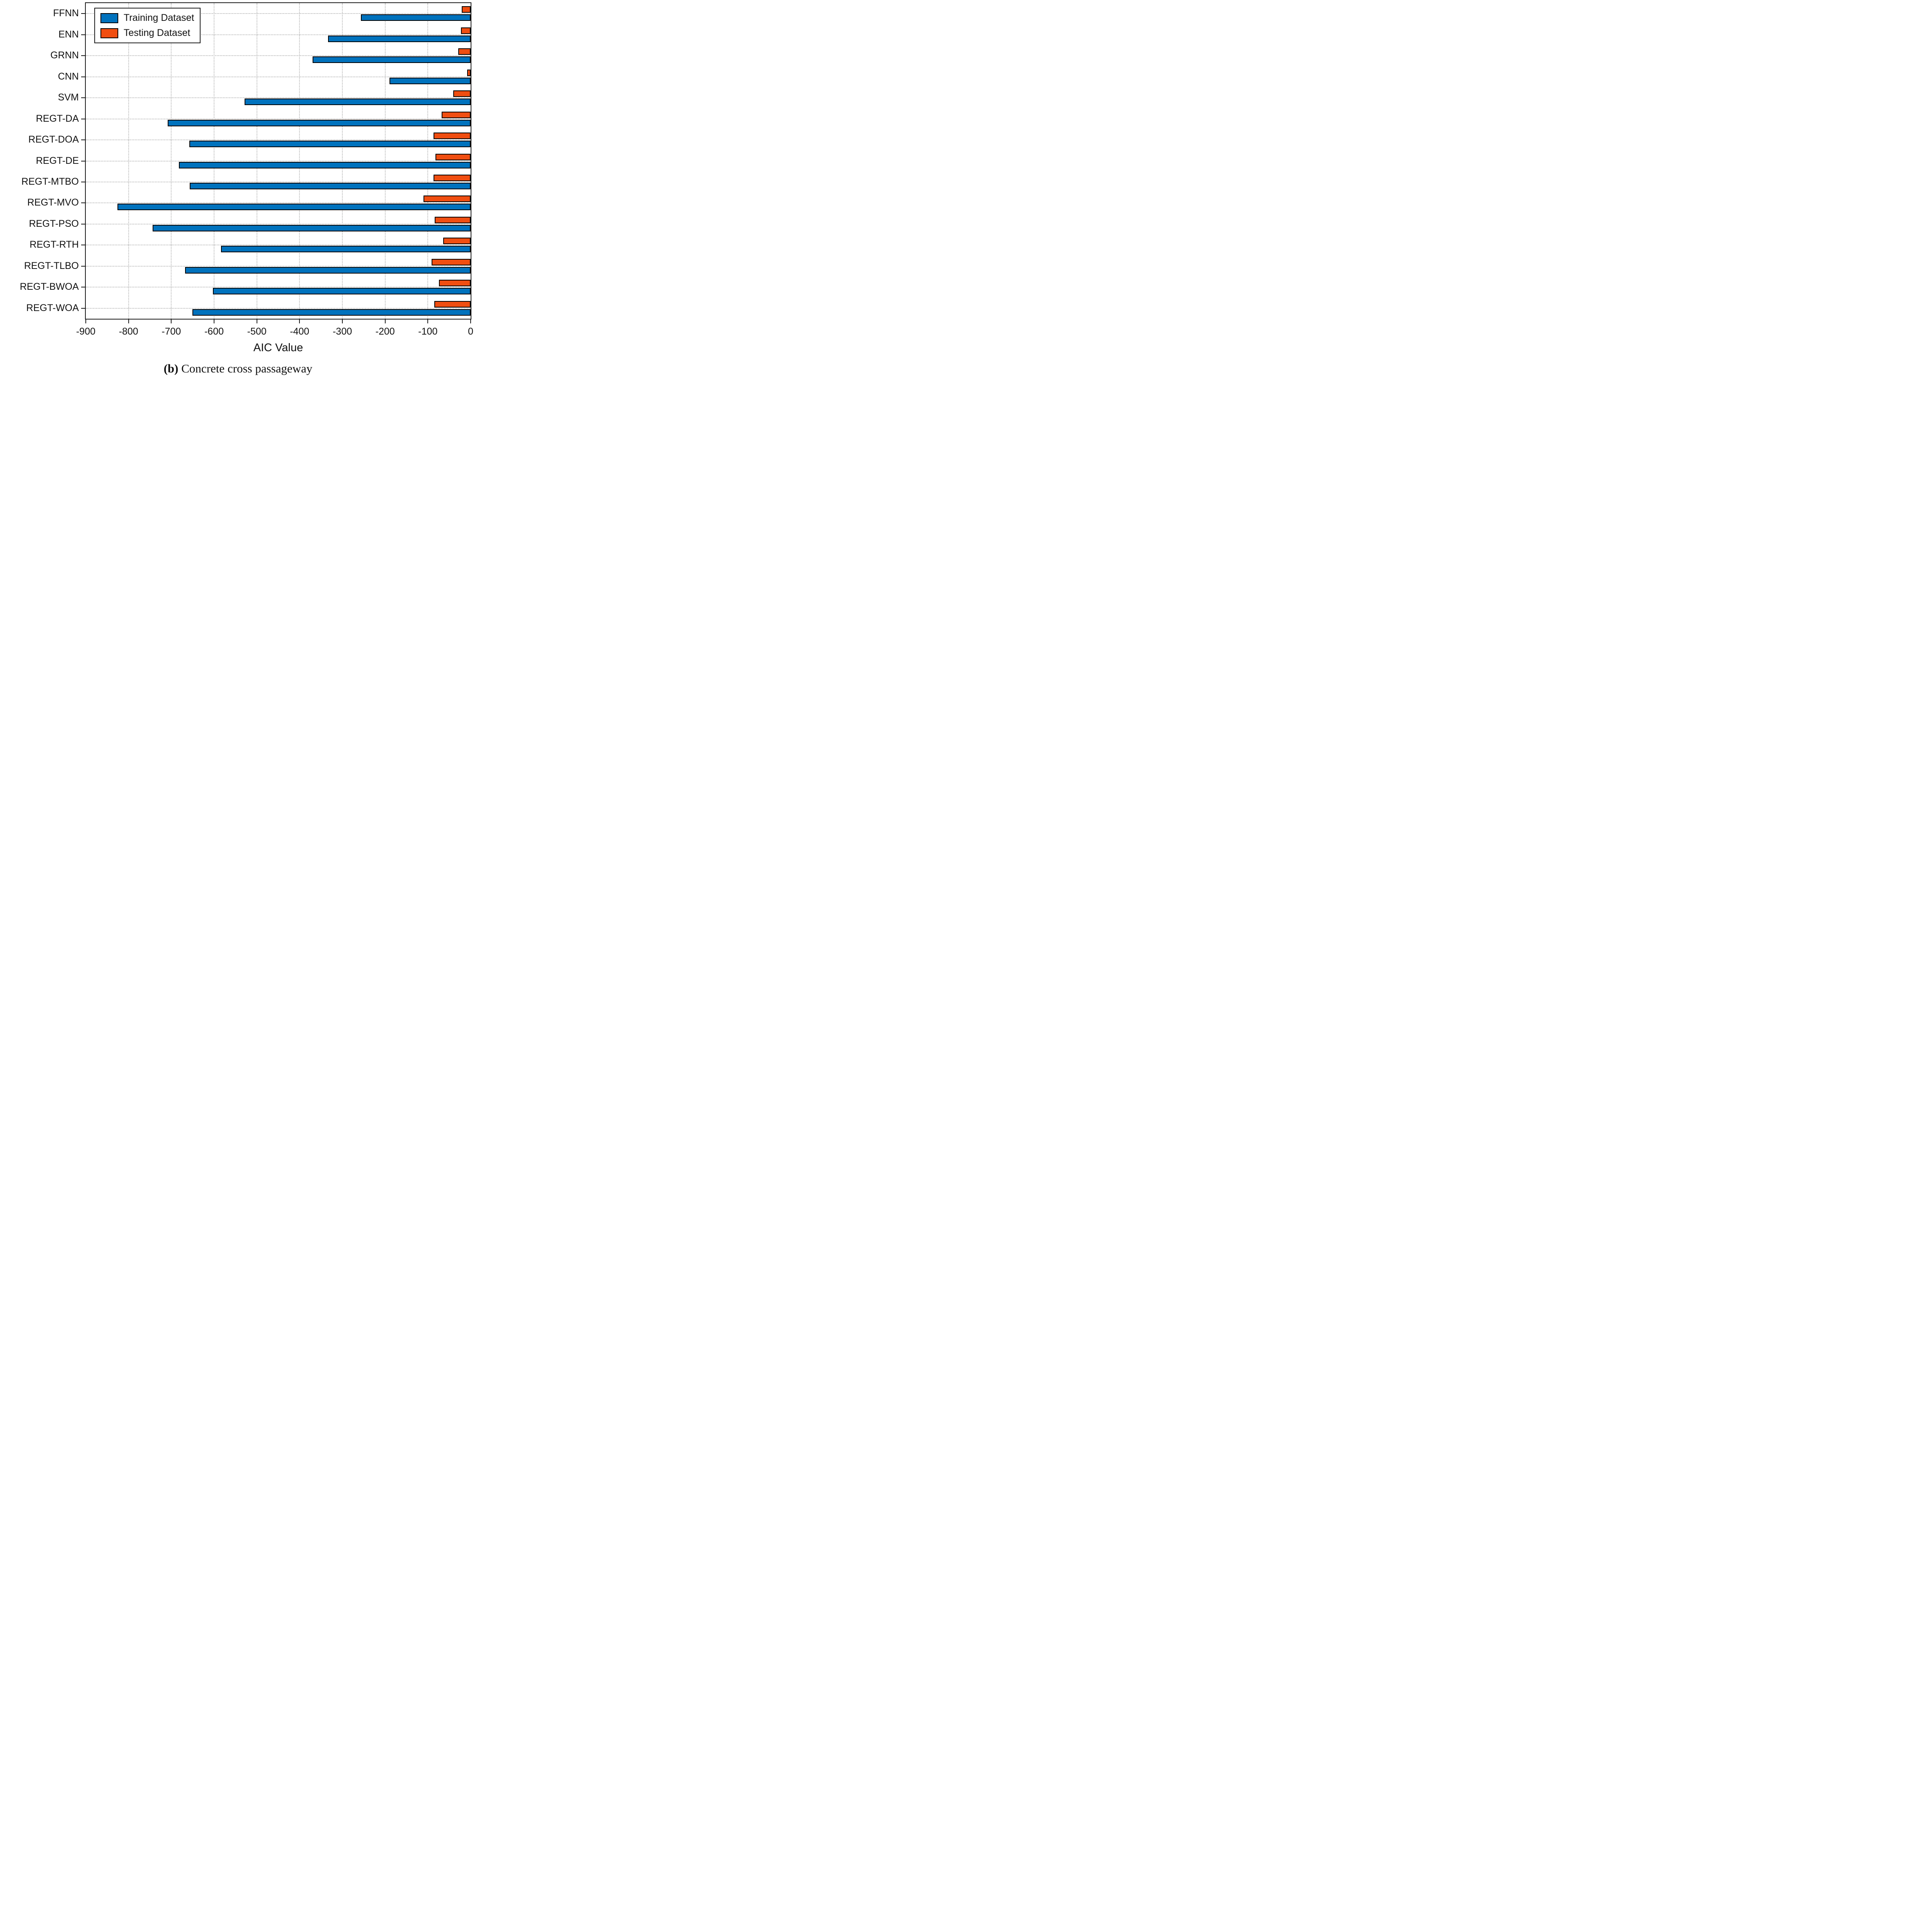 This screenshot has height=1911, width=1932. Describe the element at coordinates (257, 331) in the screenshot. I see `x-axis-tick-label: -500` at that location.